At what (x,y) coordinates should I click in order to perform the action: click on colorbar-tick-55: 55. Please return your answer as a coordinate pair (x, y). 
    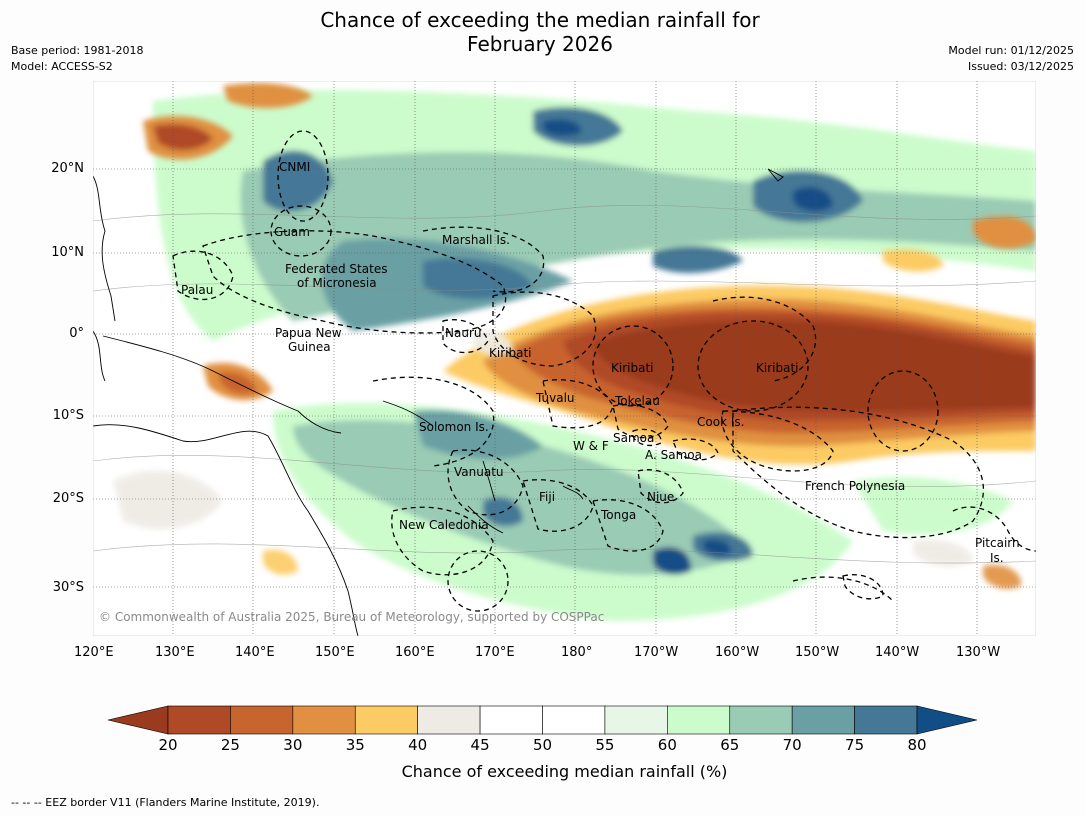
    Looking at the image, I should click on (605, 745).